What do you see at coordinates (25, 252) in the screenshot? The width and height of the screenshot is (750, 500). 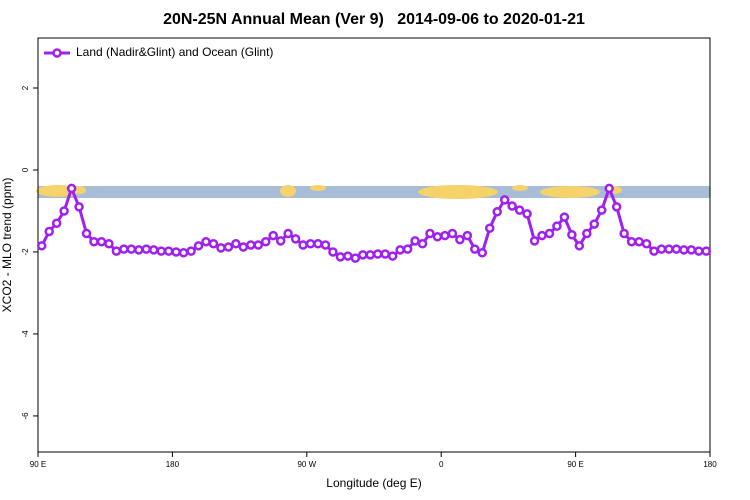 I see `y-tick-label: -2` at bounding box center [25, 252].